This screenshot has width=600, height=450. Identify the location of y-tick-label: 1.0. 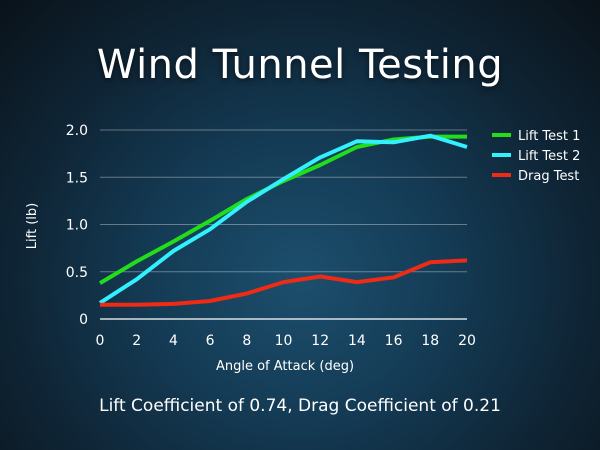
(77, 226).